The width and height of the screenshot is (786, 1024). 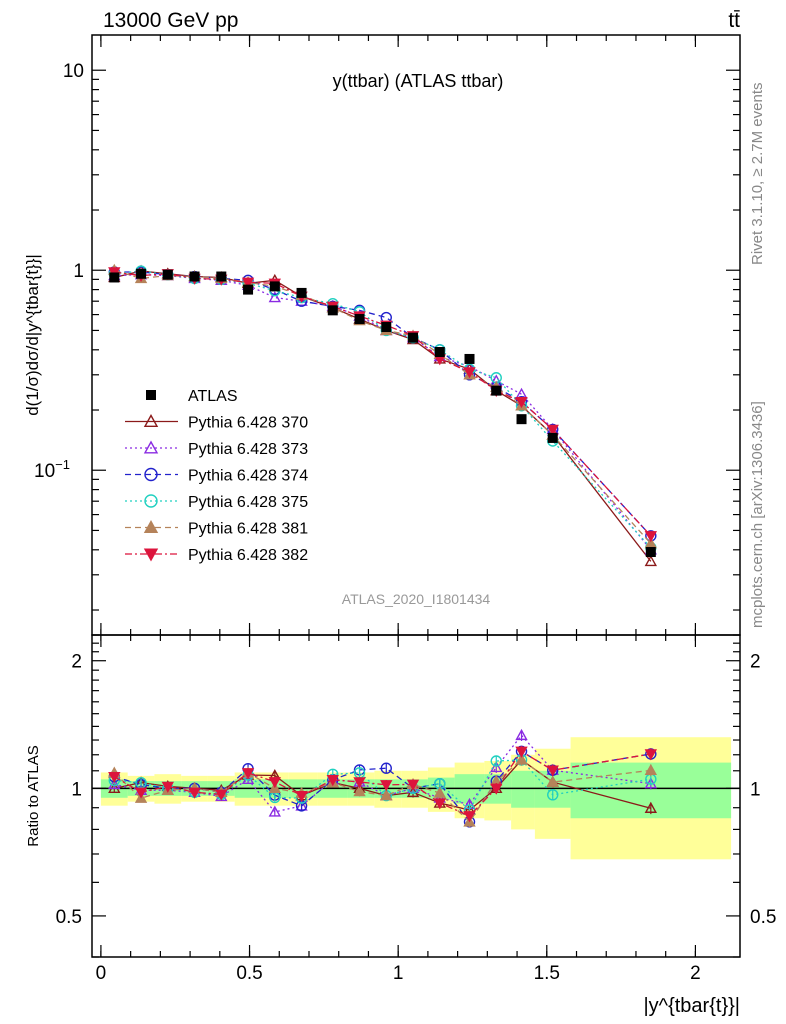 What do you see at coordinates (248, 555) in the screenshot?
I see `legend-label-pythia-6-428-382: Pythia 6.428 382` at bounding box center [248, 555].